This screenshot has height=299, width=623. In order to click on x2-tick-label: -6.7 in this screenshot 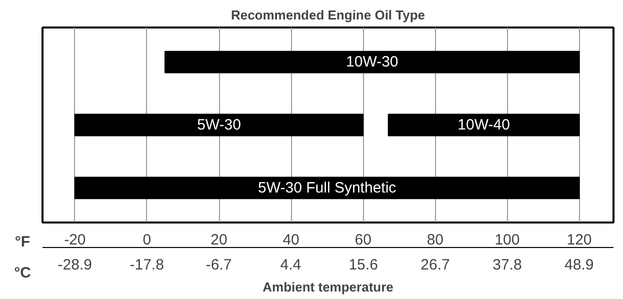, I will do `click(219, 265)`.